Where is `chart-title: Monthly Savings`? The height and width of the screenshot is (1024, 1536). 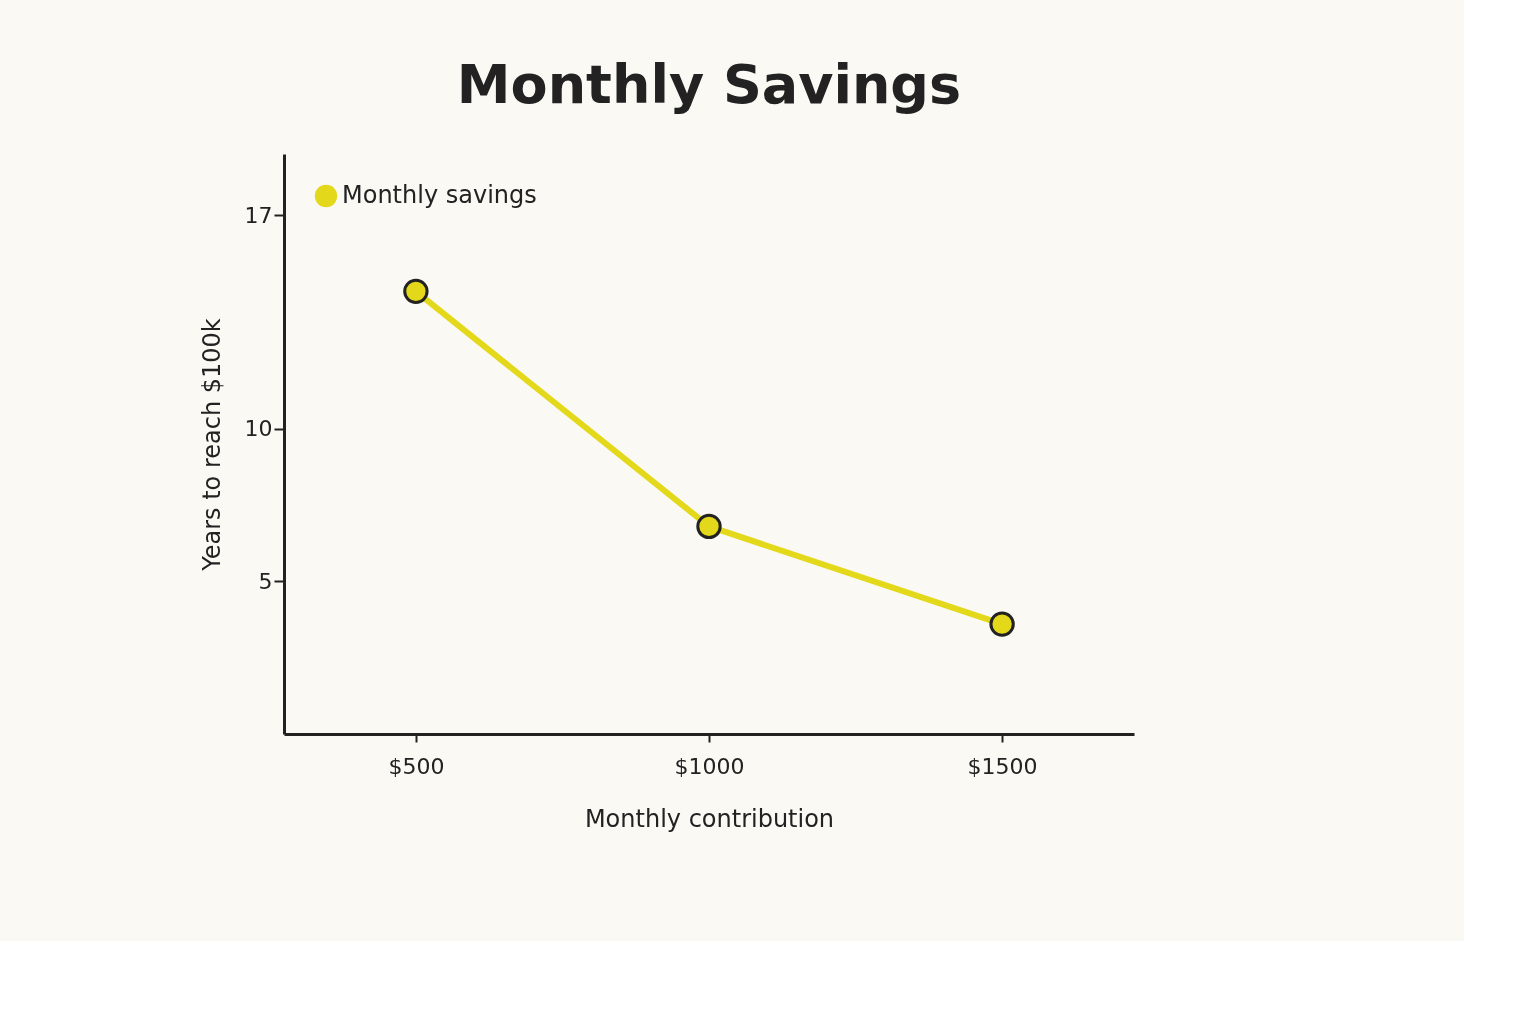
chart-title: Monthly Savings is located at coordinates (709, 84).